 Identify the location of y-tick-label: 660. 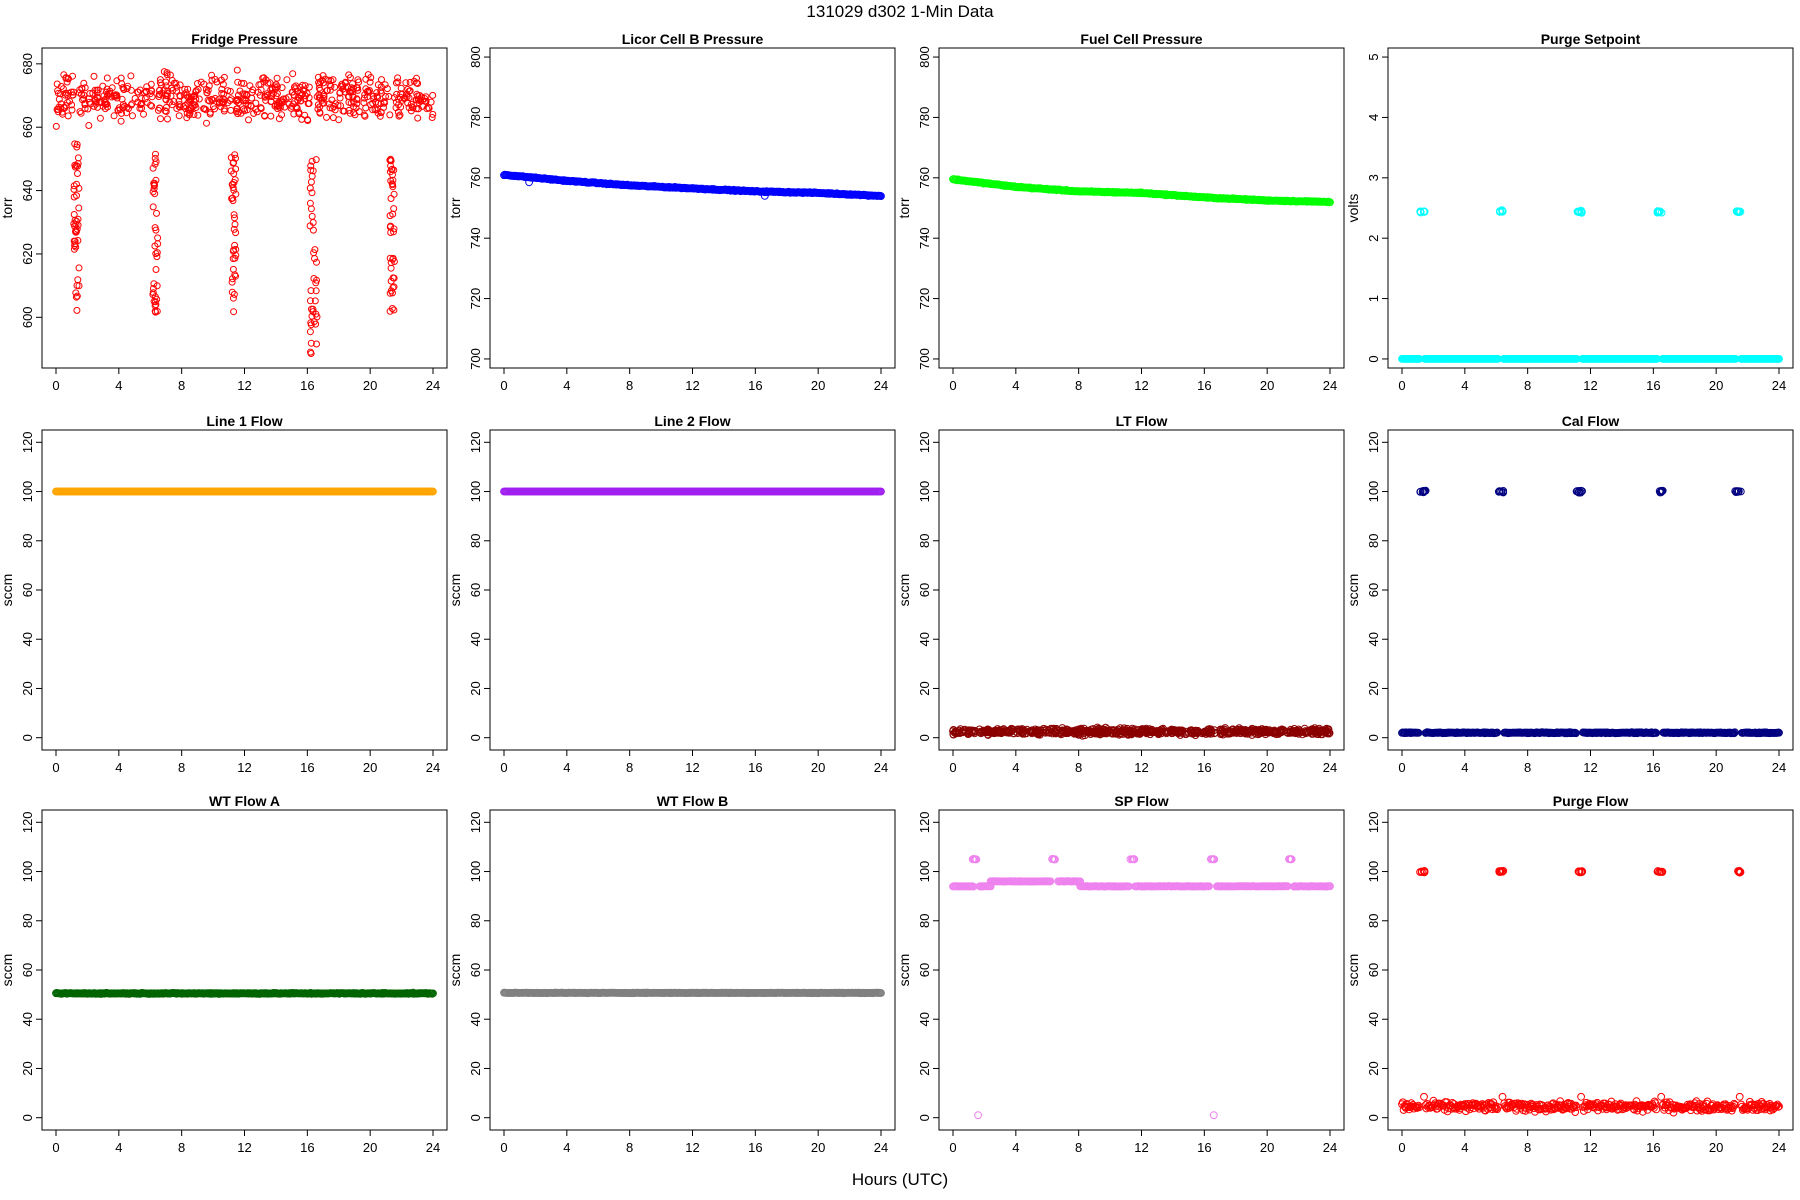
(27, 127).